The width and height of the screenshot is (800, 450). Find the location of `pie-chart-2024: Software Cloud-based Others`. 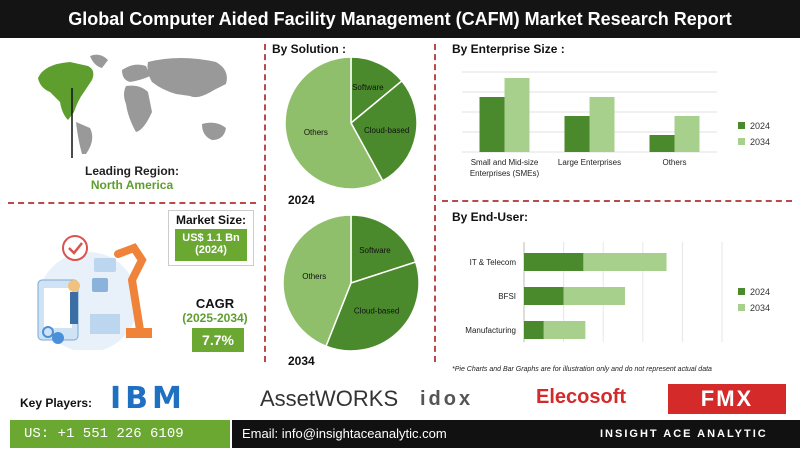

pie-chart-2024: Software Cloud-based Others is located at coordinates (351, 123).